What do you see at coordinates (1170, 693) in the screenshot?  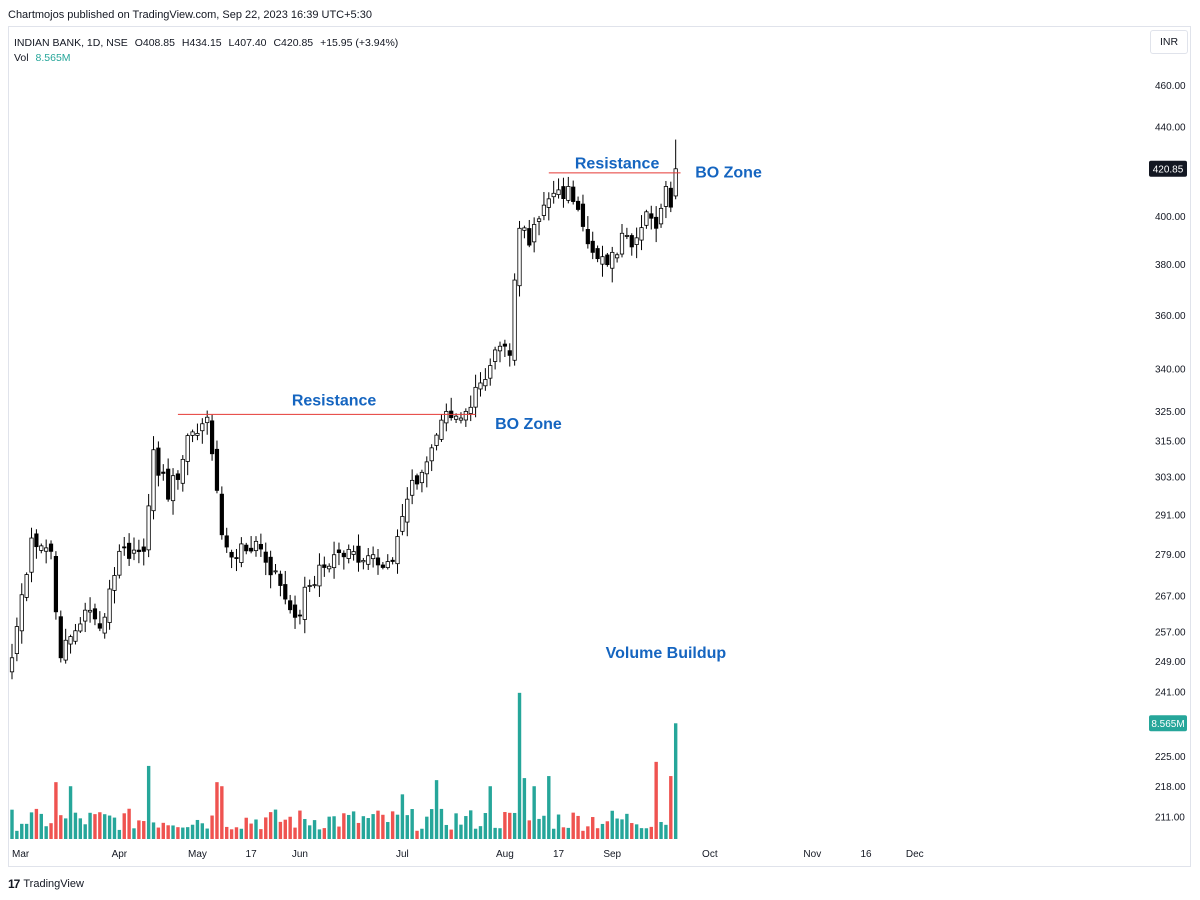 I see `price-tick-label: 241.00` at bounding box center [1170, 693].